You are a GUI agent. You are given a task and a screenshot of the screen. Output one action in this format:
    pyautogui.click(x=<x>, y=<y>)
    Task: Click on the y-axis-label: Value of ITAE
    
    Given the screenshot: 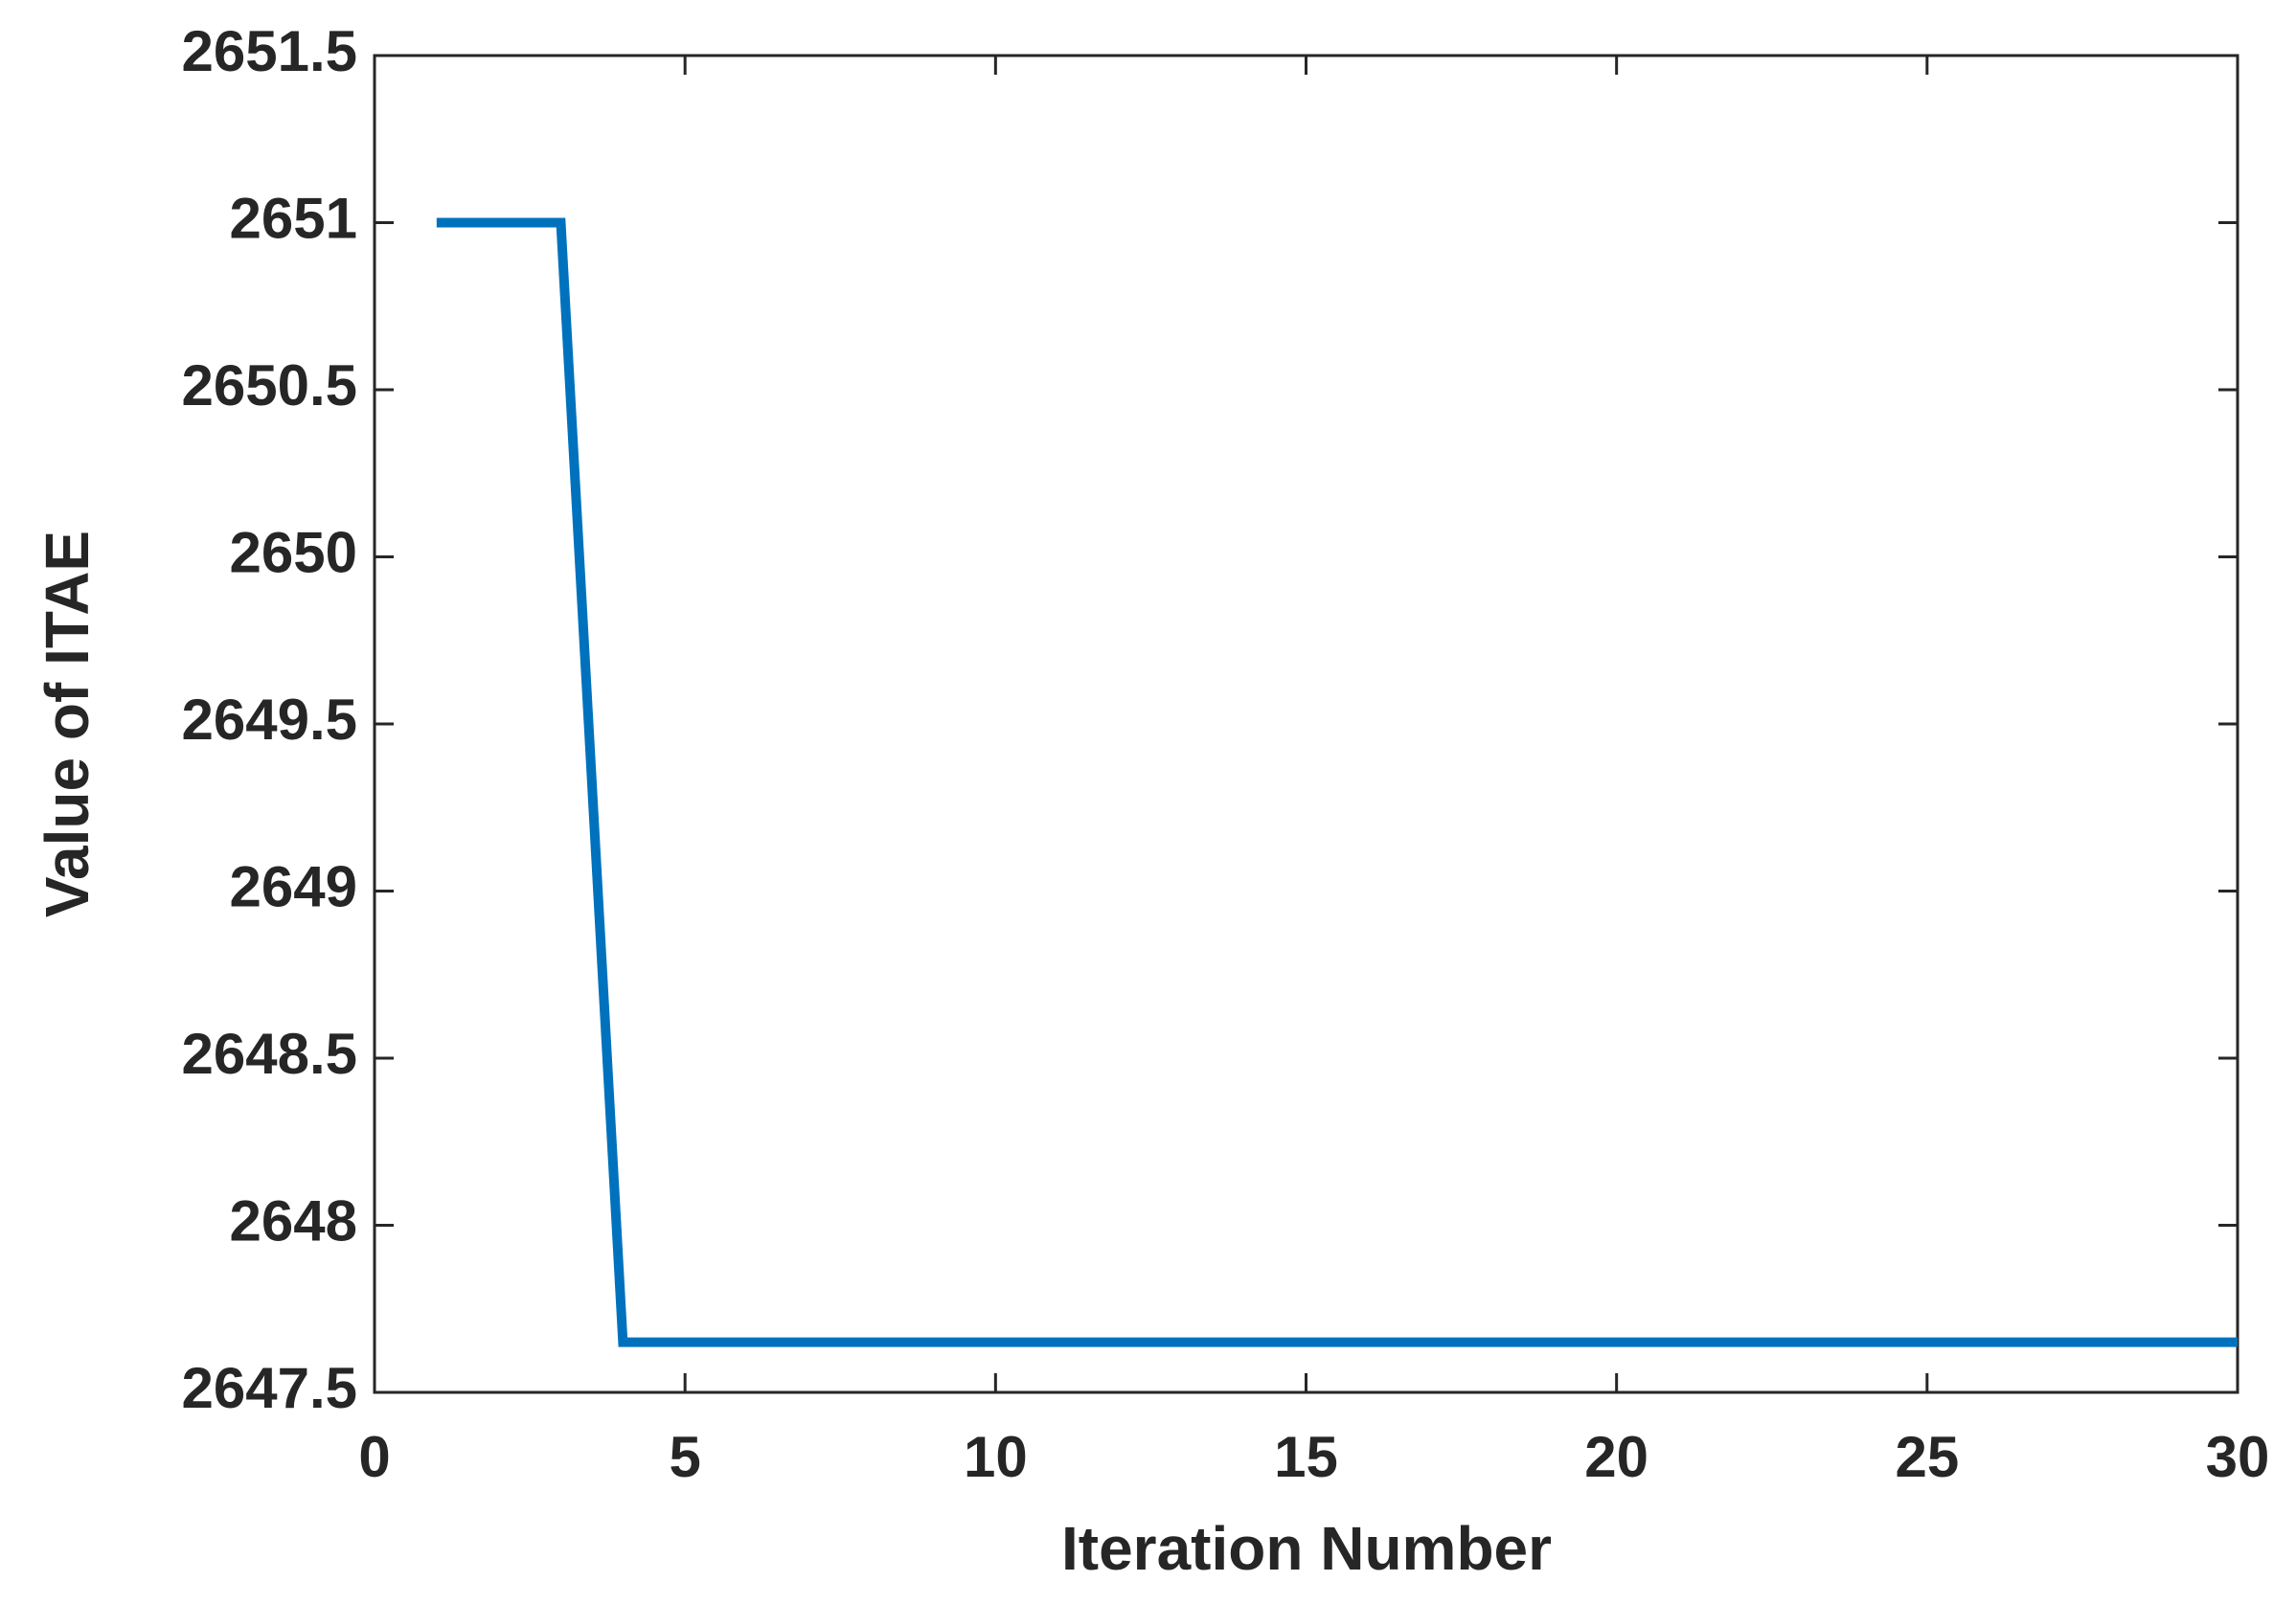 What is the action you would take?
    pyautogui.click(x=67, y=724)
    